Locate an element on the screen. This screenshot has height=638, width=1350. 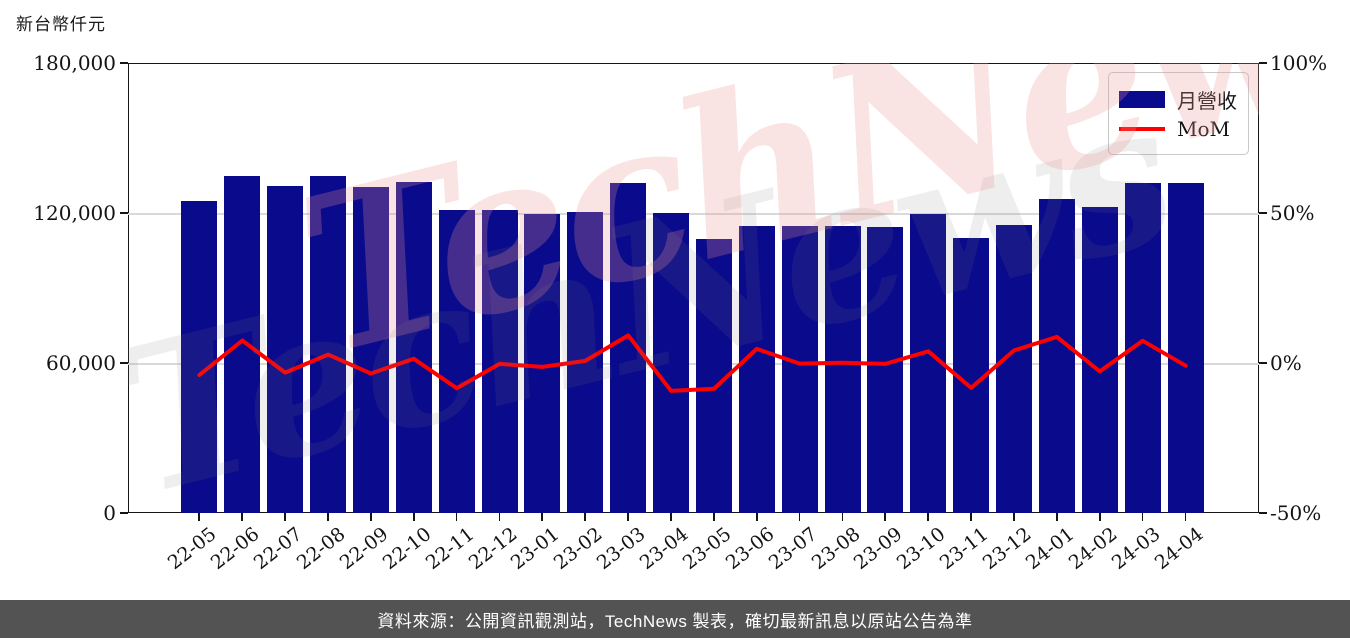
legend: 月營收 MoM is located at coordinates (1178, 113).